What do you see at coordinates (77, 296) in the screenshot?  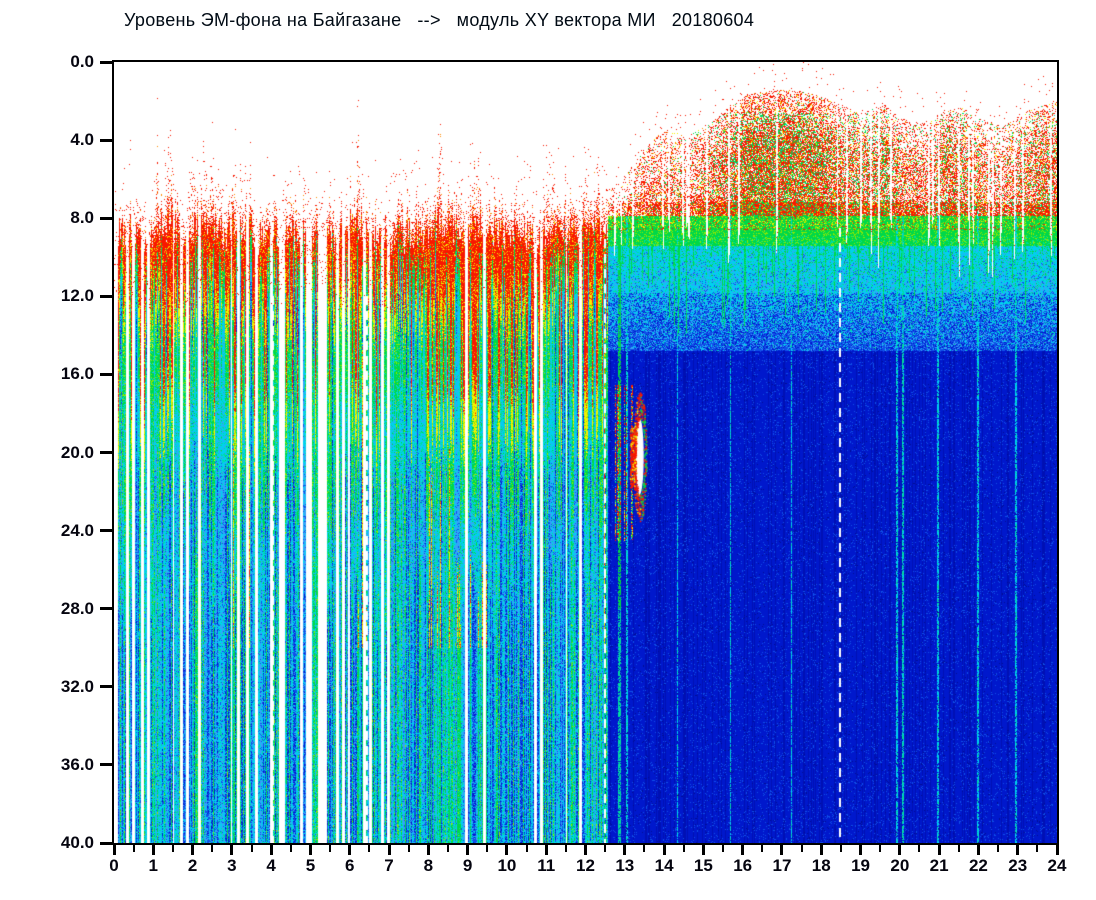 I see `y-tick-label: 12.0` at bounding box center [77, 296].